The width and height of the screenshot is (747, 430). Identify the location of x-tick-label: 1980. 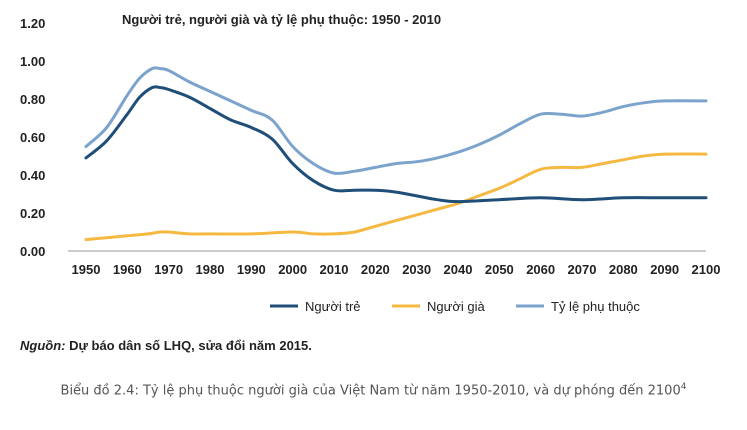
(210, 269).